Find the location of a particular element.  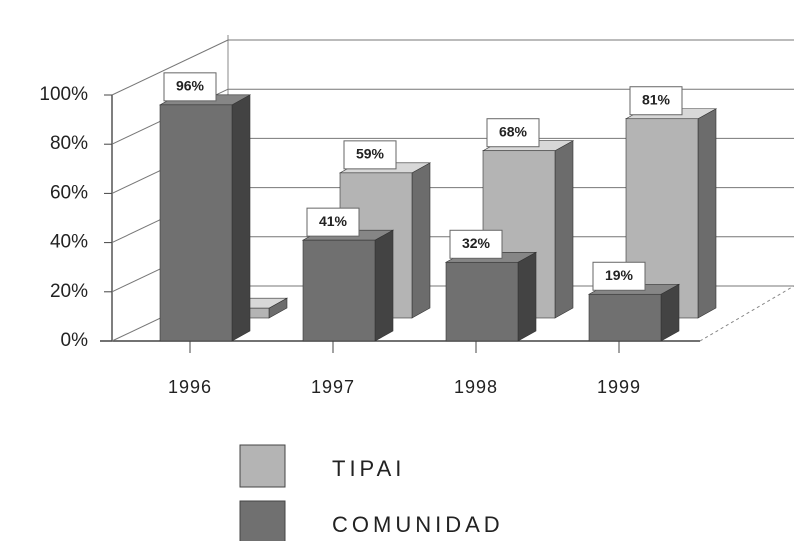

value-label: 19% is located at coordinates (619, 275).